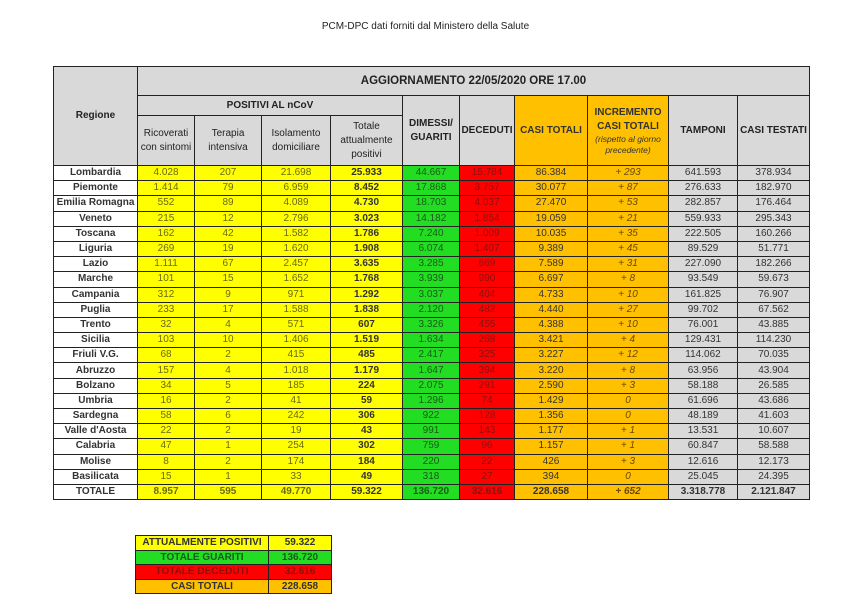 Image resolution: width=851 pixels, height=609 pixels. I want to click on header-regione: Regione, so click(95, 116).